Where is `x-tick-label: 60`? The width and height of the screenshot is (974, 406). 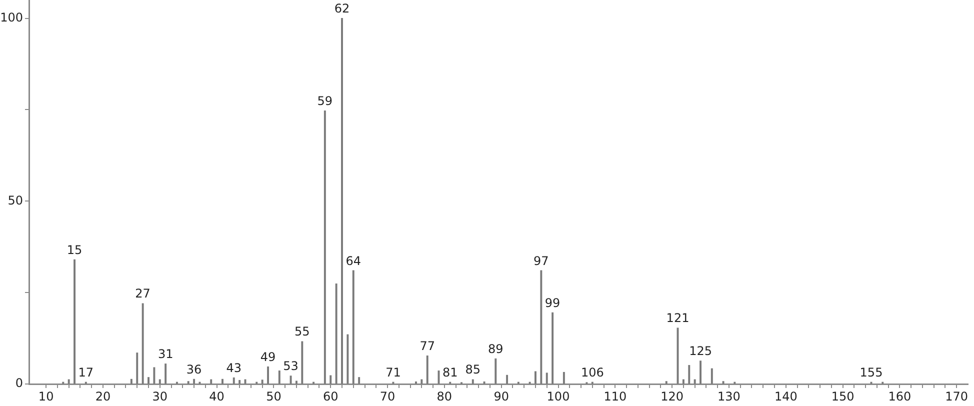
x-tick-label: 60 is located at coordinates (330, 396).